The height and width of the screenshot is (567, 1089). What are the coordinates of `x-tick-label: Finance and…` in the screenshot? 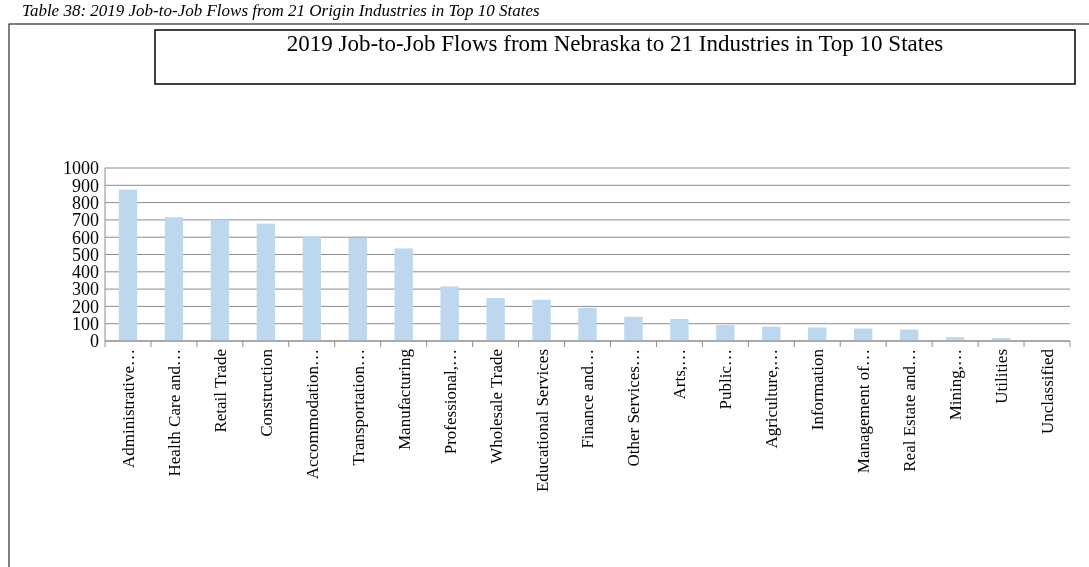 It's located at (588, 399).